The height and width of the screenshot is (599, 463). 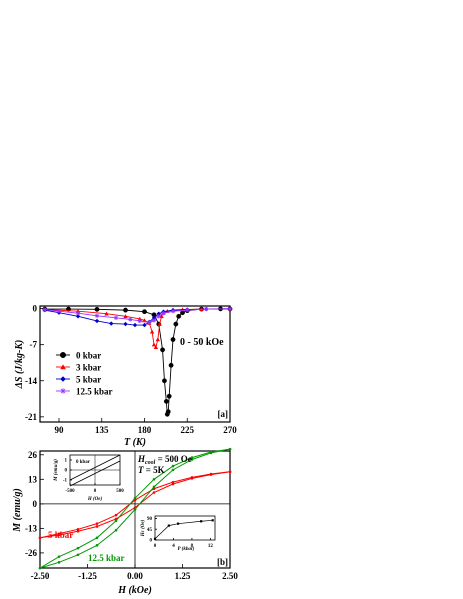 What do you see at coordinates (95, 499) in the screenshot?
I see `inset-left-xlabel: H (Oe)` at bounding box center [95, 499].